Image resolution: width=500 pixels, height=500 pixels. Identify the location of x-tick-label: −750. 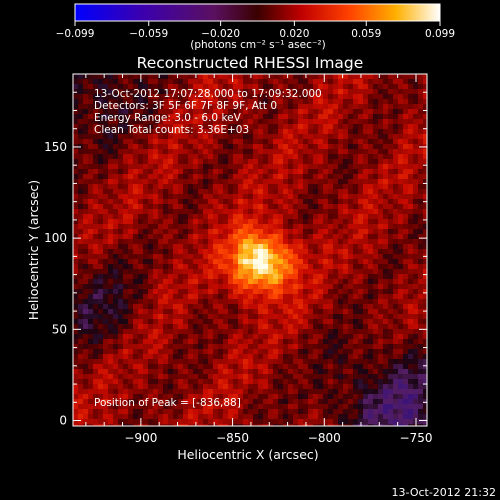
(416, 438).